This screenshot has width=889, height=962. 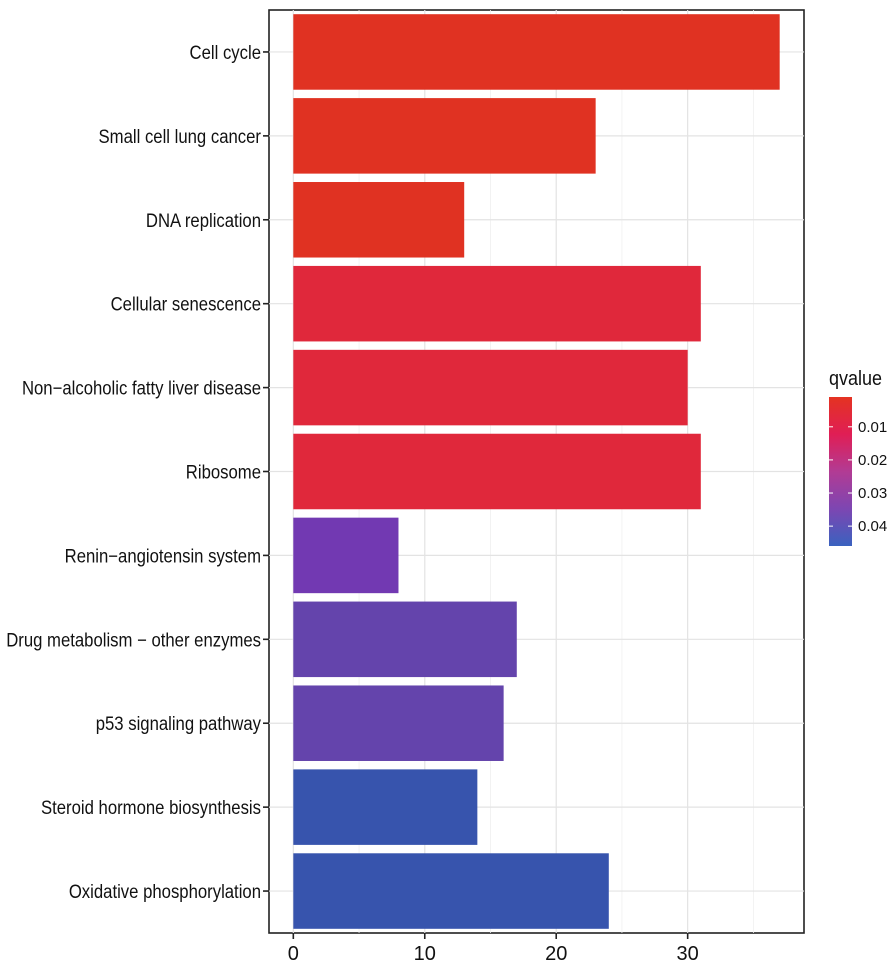 I want to click on legend-tick-label: 0.03, so click(x=872, y=493).